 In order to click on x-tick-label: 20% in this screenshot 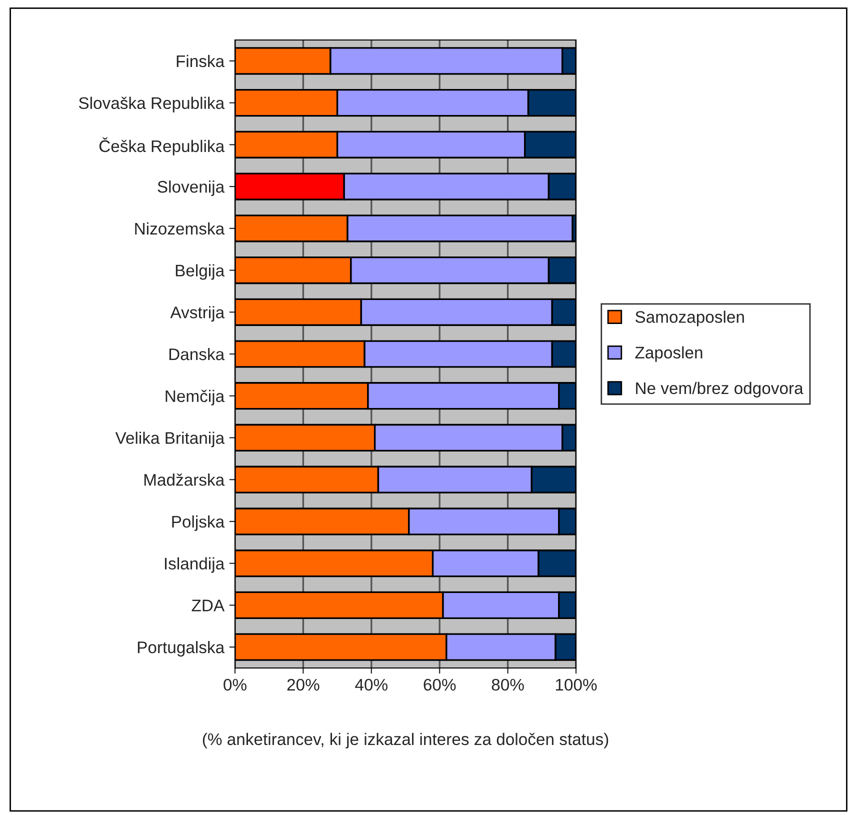, I will do `click(303, 684)`.